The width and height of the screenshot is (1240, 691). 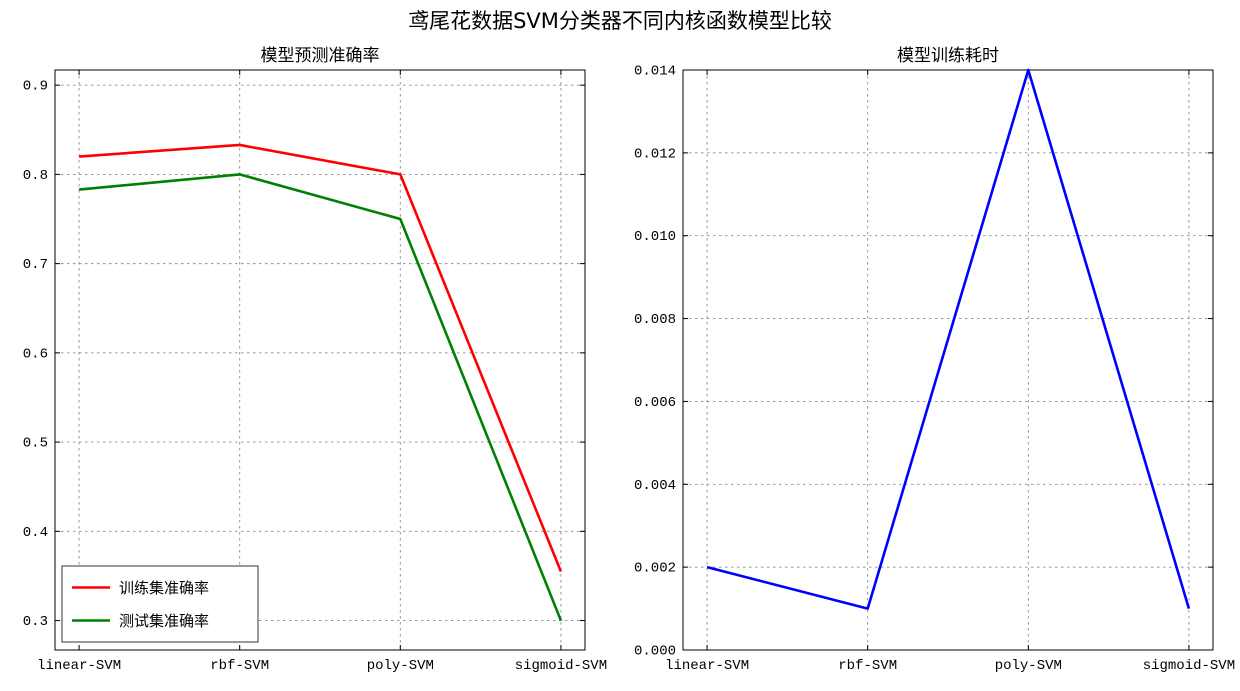 What do you see at coordinates (35, 444) in the screenshot?
I see `y-tick-label: 0.5` at bounding box center [35, 444].